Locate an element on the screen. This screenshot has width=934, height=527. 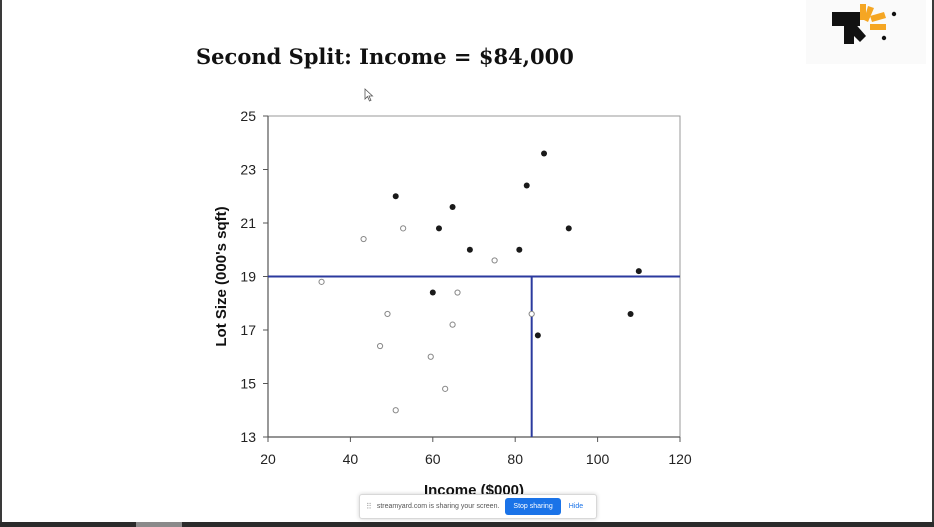
y-axis-label: Lot Size (000's sqft) is located at coordinates (221, 276).